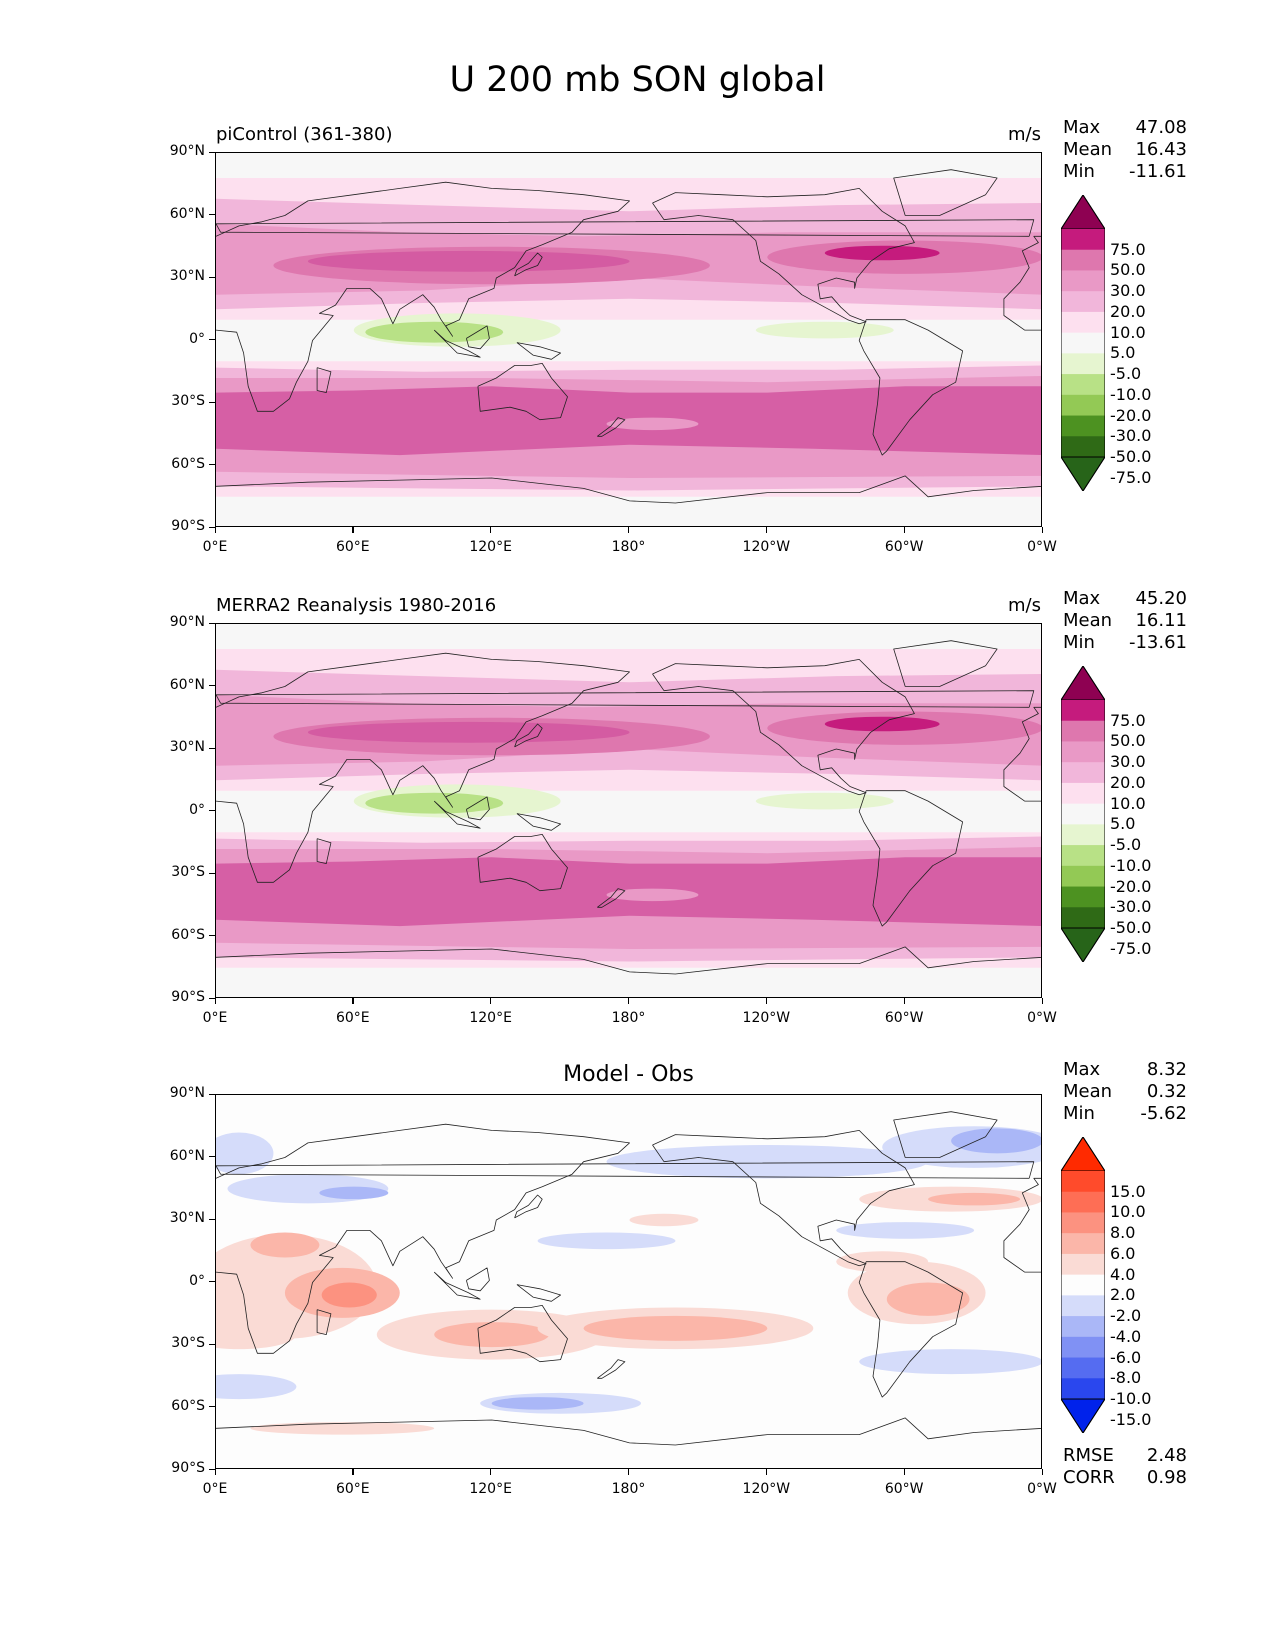 This screenshot has height=1650, width=1275. I want to click on y-tick-label: 60°N, so click(187, 213).